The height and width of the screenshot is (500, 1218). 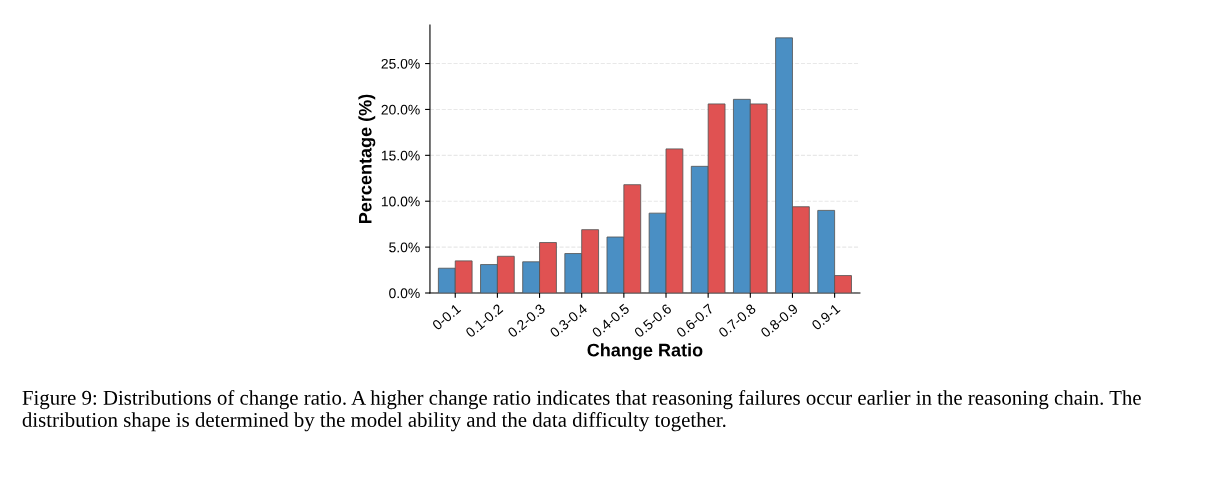 I want to click on caption: Figure 9: Distributions of change ratio. A higher change ratio indicates that reasoning failures occur earlier in the reasoning chain. The distribution shape is determined by the model ability and the data difficulty together., so click(x=581, y=411).